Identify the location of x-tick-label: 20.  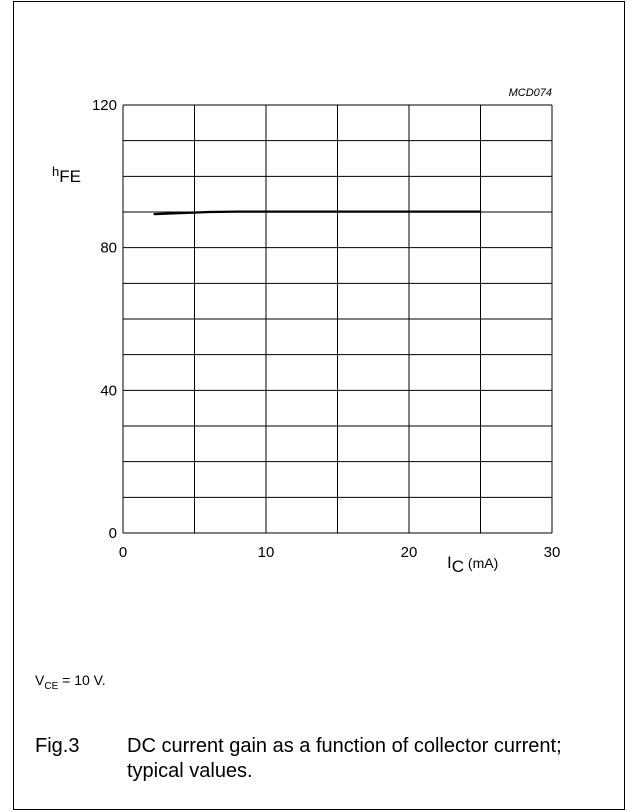
(409, 552).